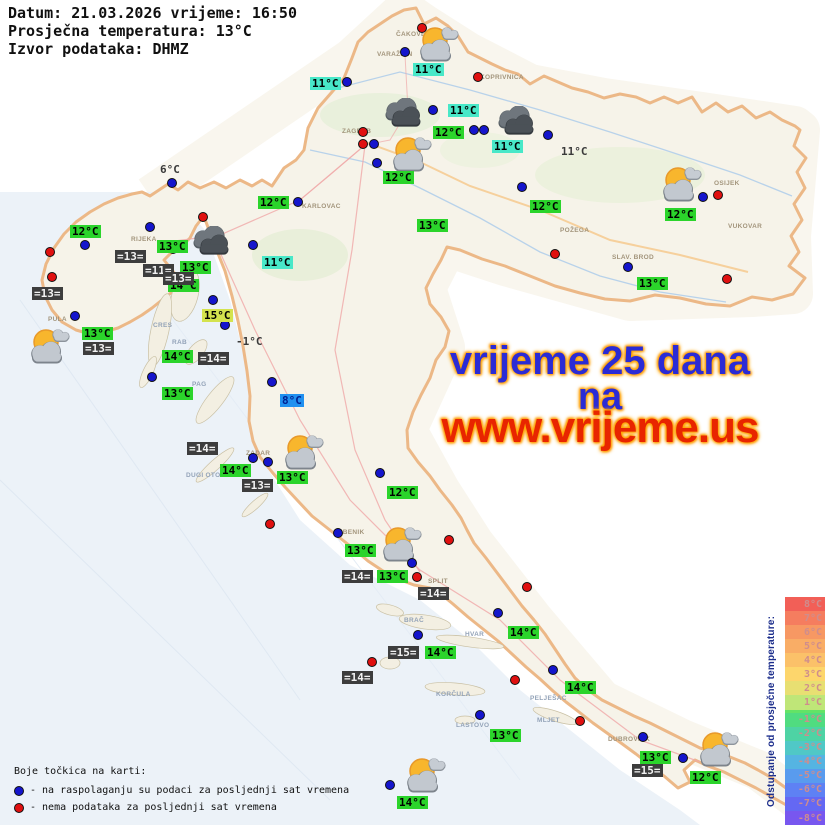 The image size is (825, 825). Describe the element at coordinates (357, 131) in the screenshot. I see `map-place-label: ZAGREB` at that location.